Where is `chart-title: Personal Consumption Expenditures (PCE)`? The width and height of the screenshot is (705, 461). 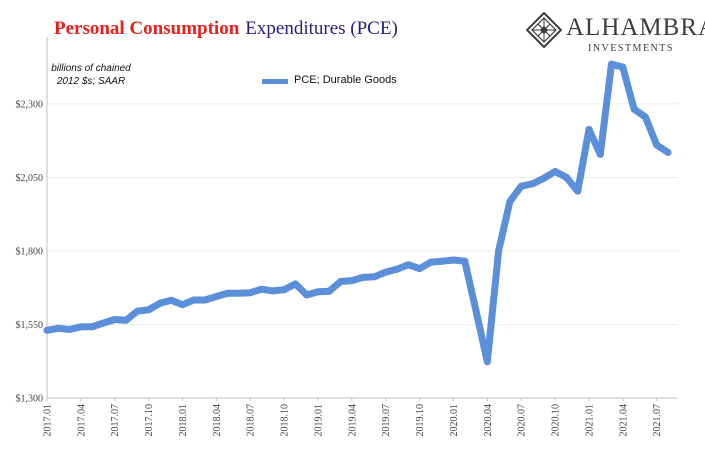
chart-title: Personal Consumption Expenditures (PCE) is located at coordinates (226, 29).